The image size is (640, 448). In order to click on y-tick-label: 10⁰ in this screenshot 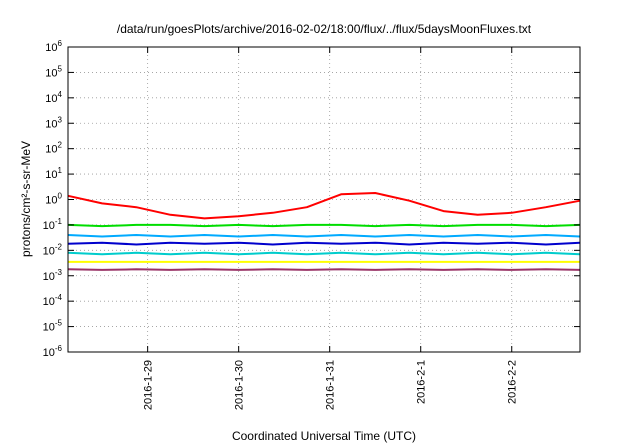, I will do `click(53, 199)`.